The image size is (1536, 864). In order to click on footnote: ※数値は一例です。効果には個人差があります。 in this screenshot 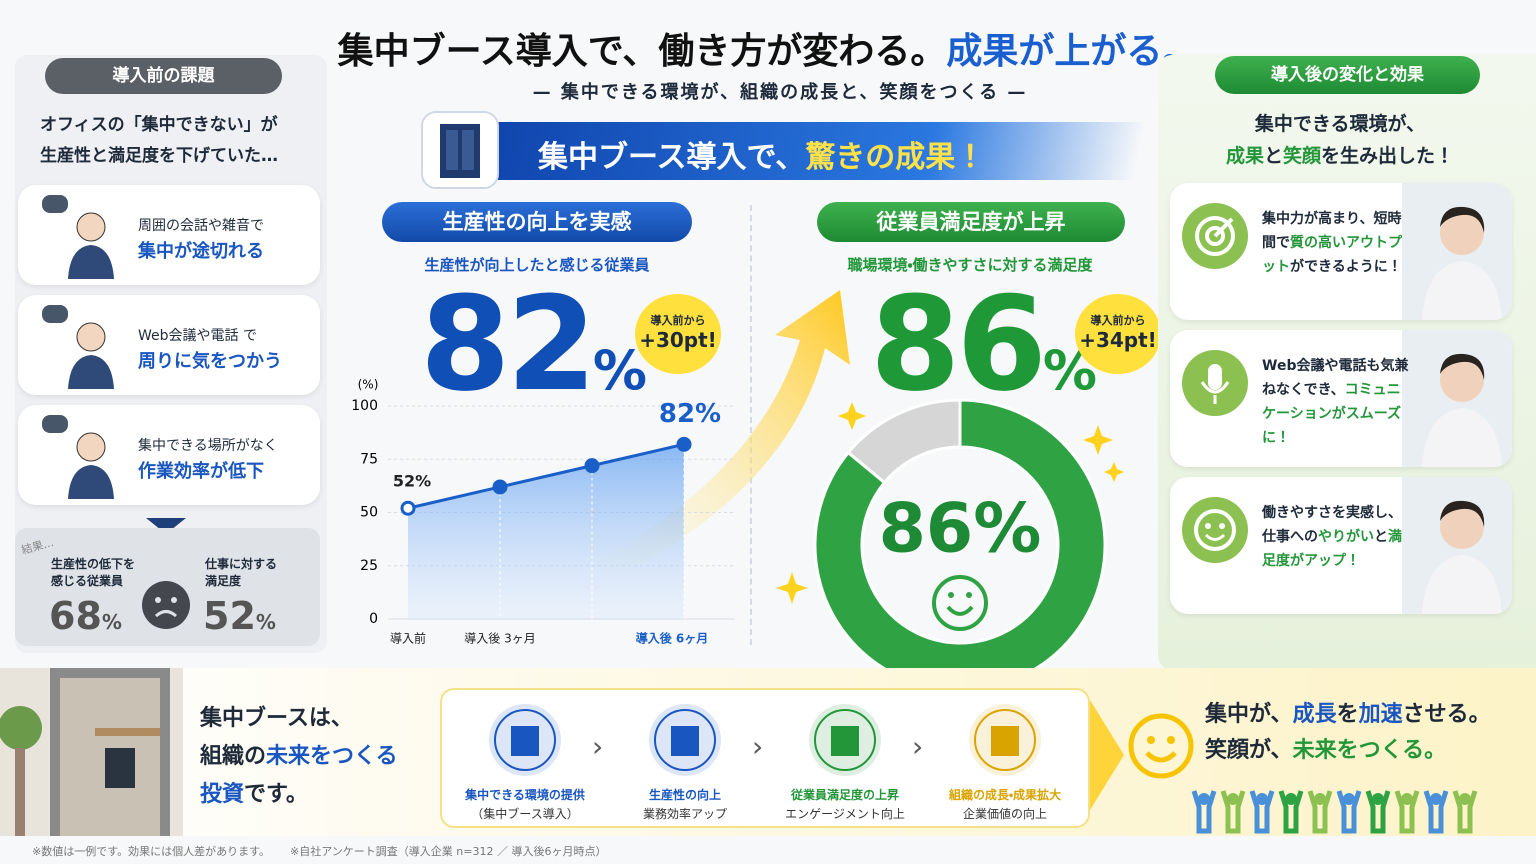, I will do `click(151, 851)`.